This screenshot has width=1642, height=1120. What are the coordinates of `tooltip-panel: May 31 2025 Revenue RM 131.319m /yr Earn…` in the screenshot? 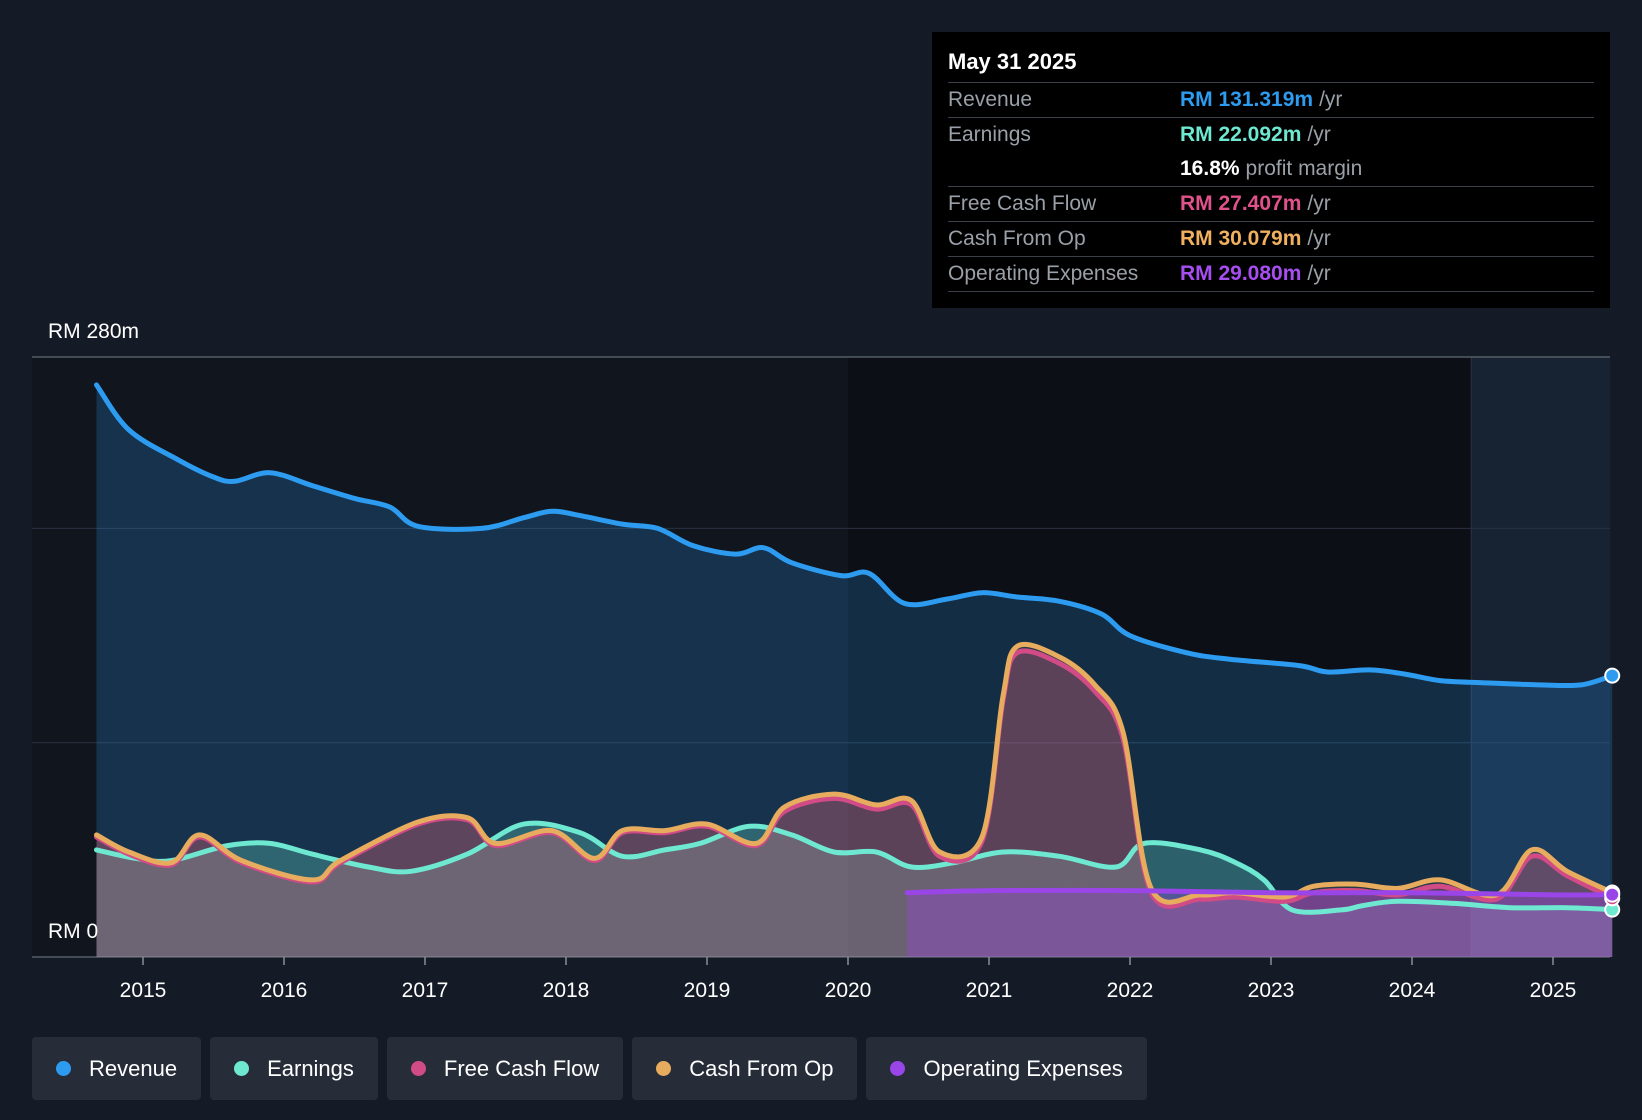 It's located at (1271, 170).